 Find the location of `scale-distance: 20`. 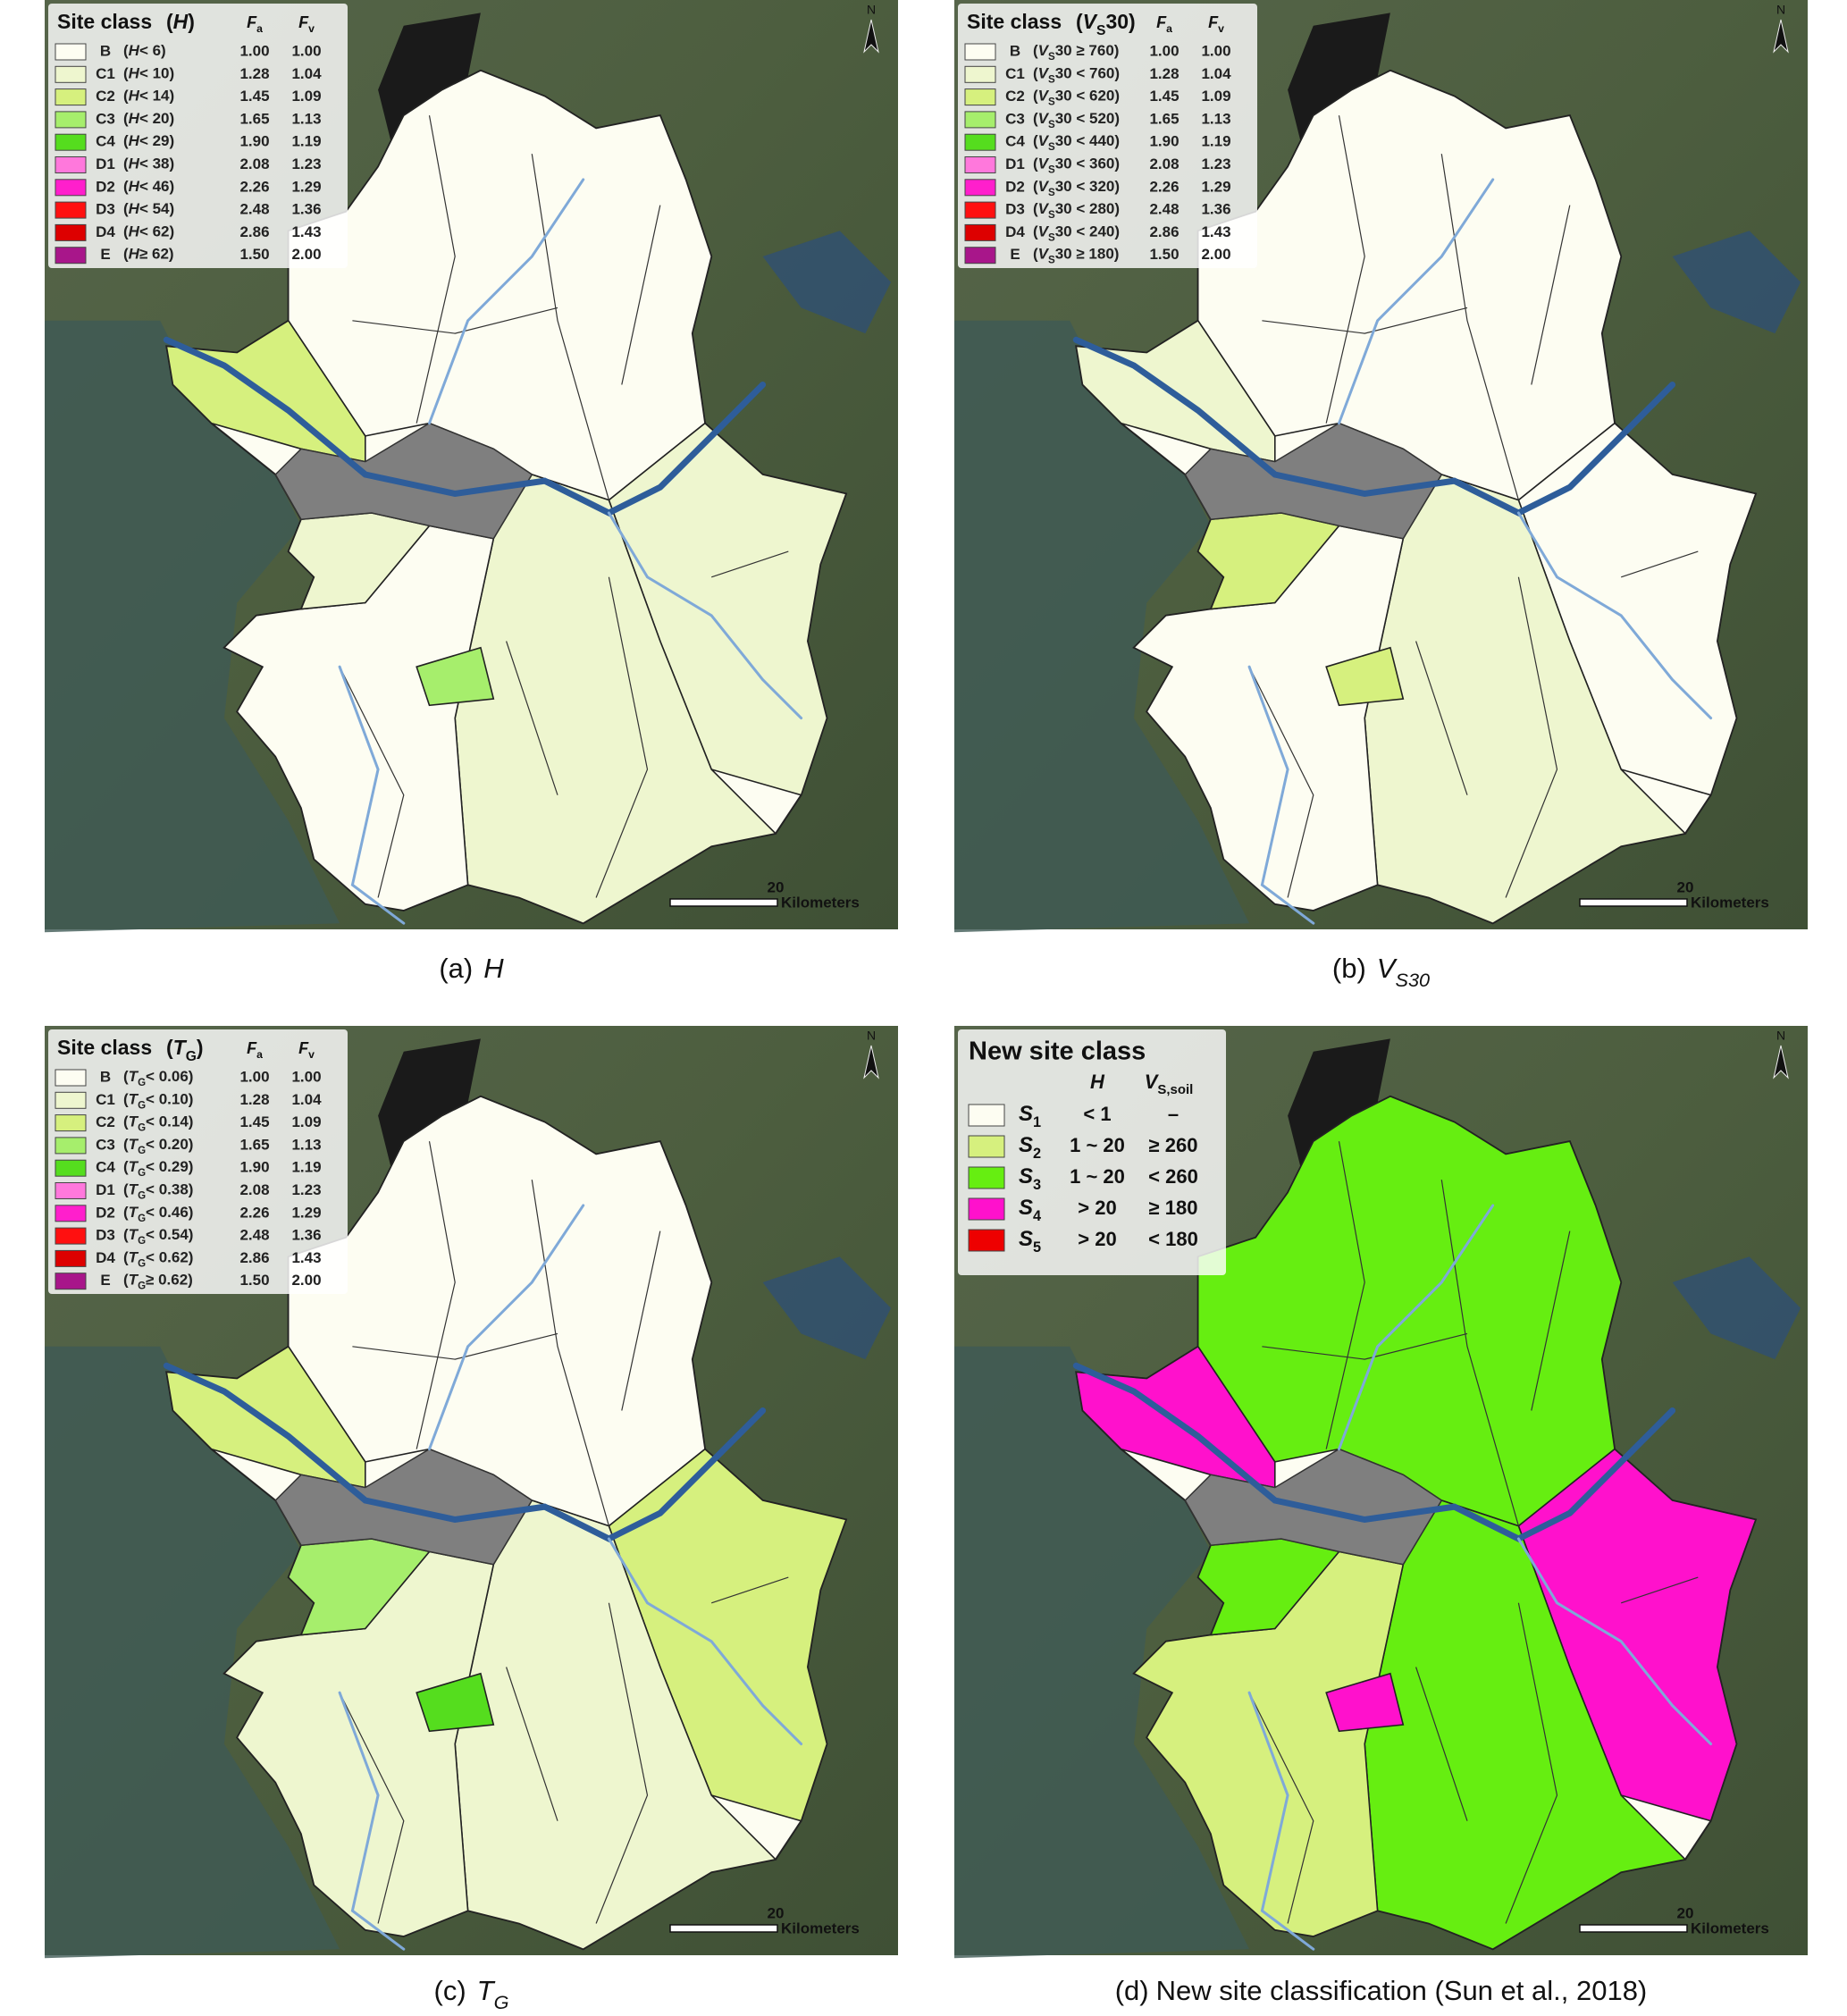

scale-distance: 20 is located at coordinates (777, 886).